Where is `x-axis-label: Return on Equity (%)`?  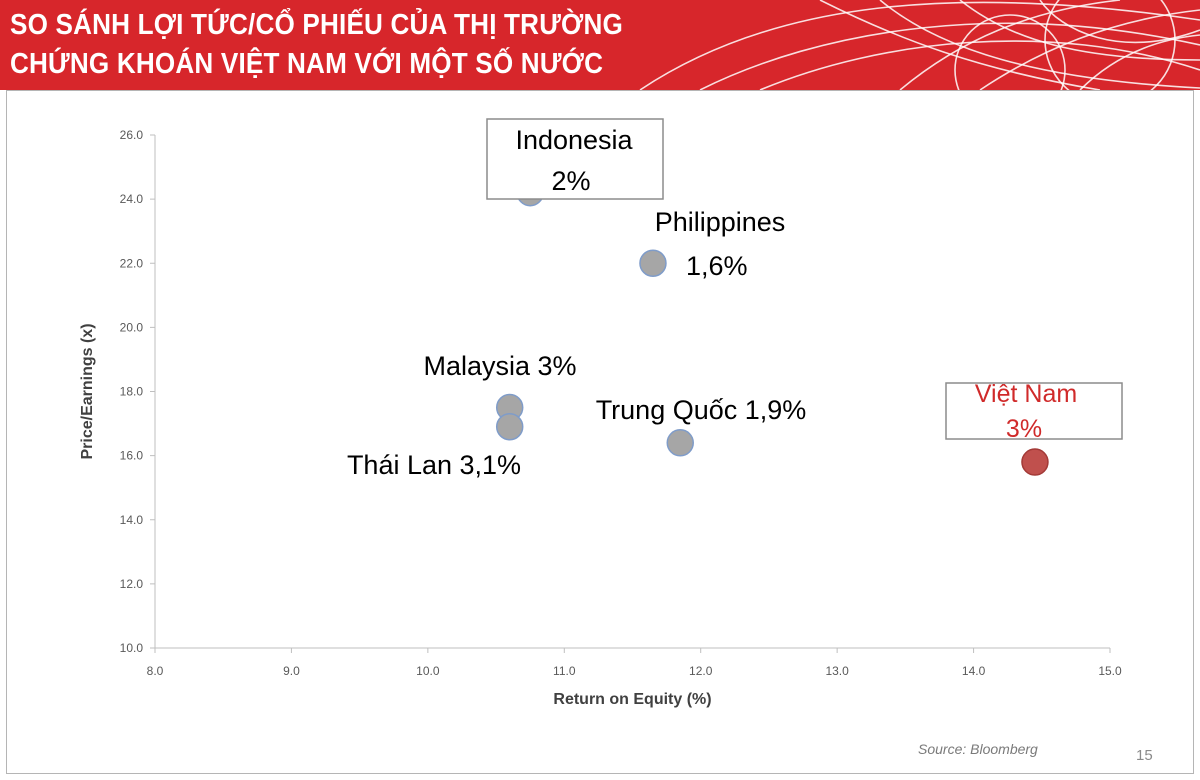 x-axis-label: Return on Equity (%) is located at coordinates (632, 699).